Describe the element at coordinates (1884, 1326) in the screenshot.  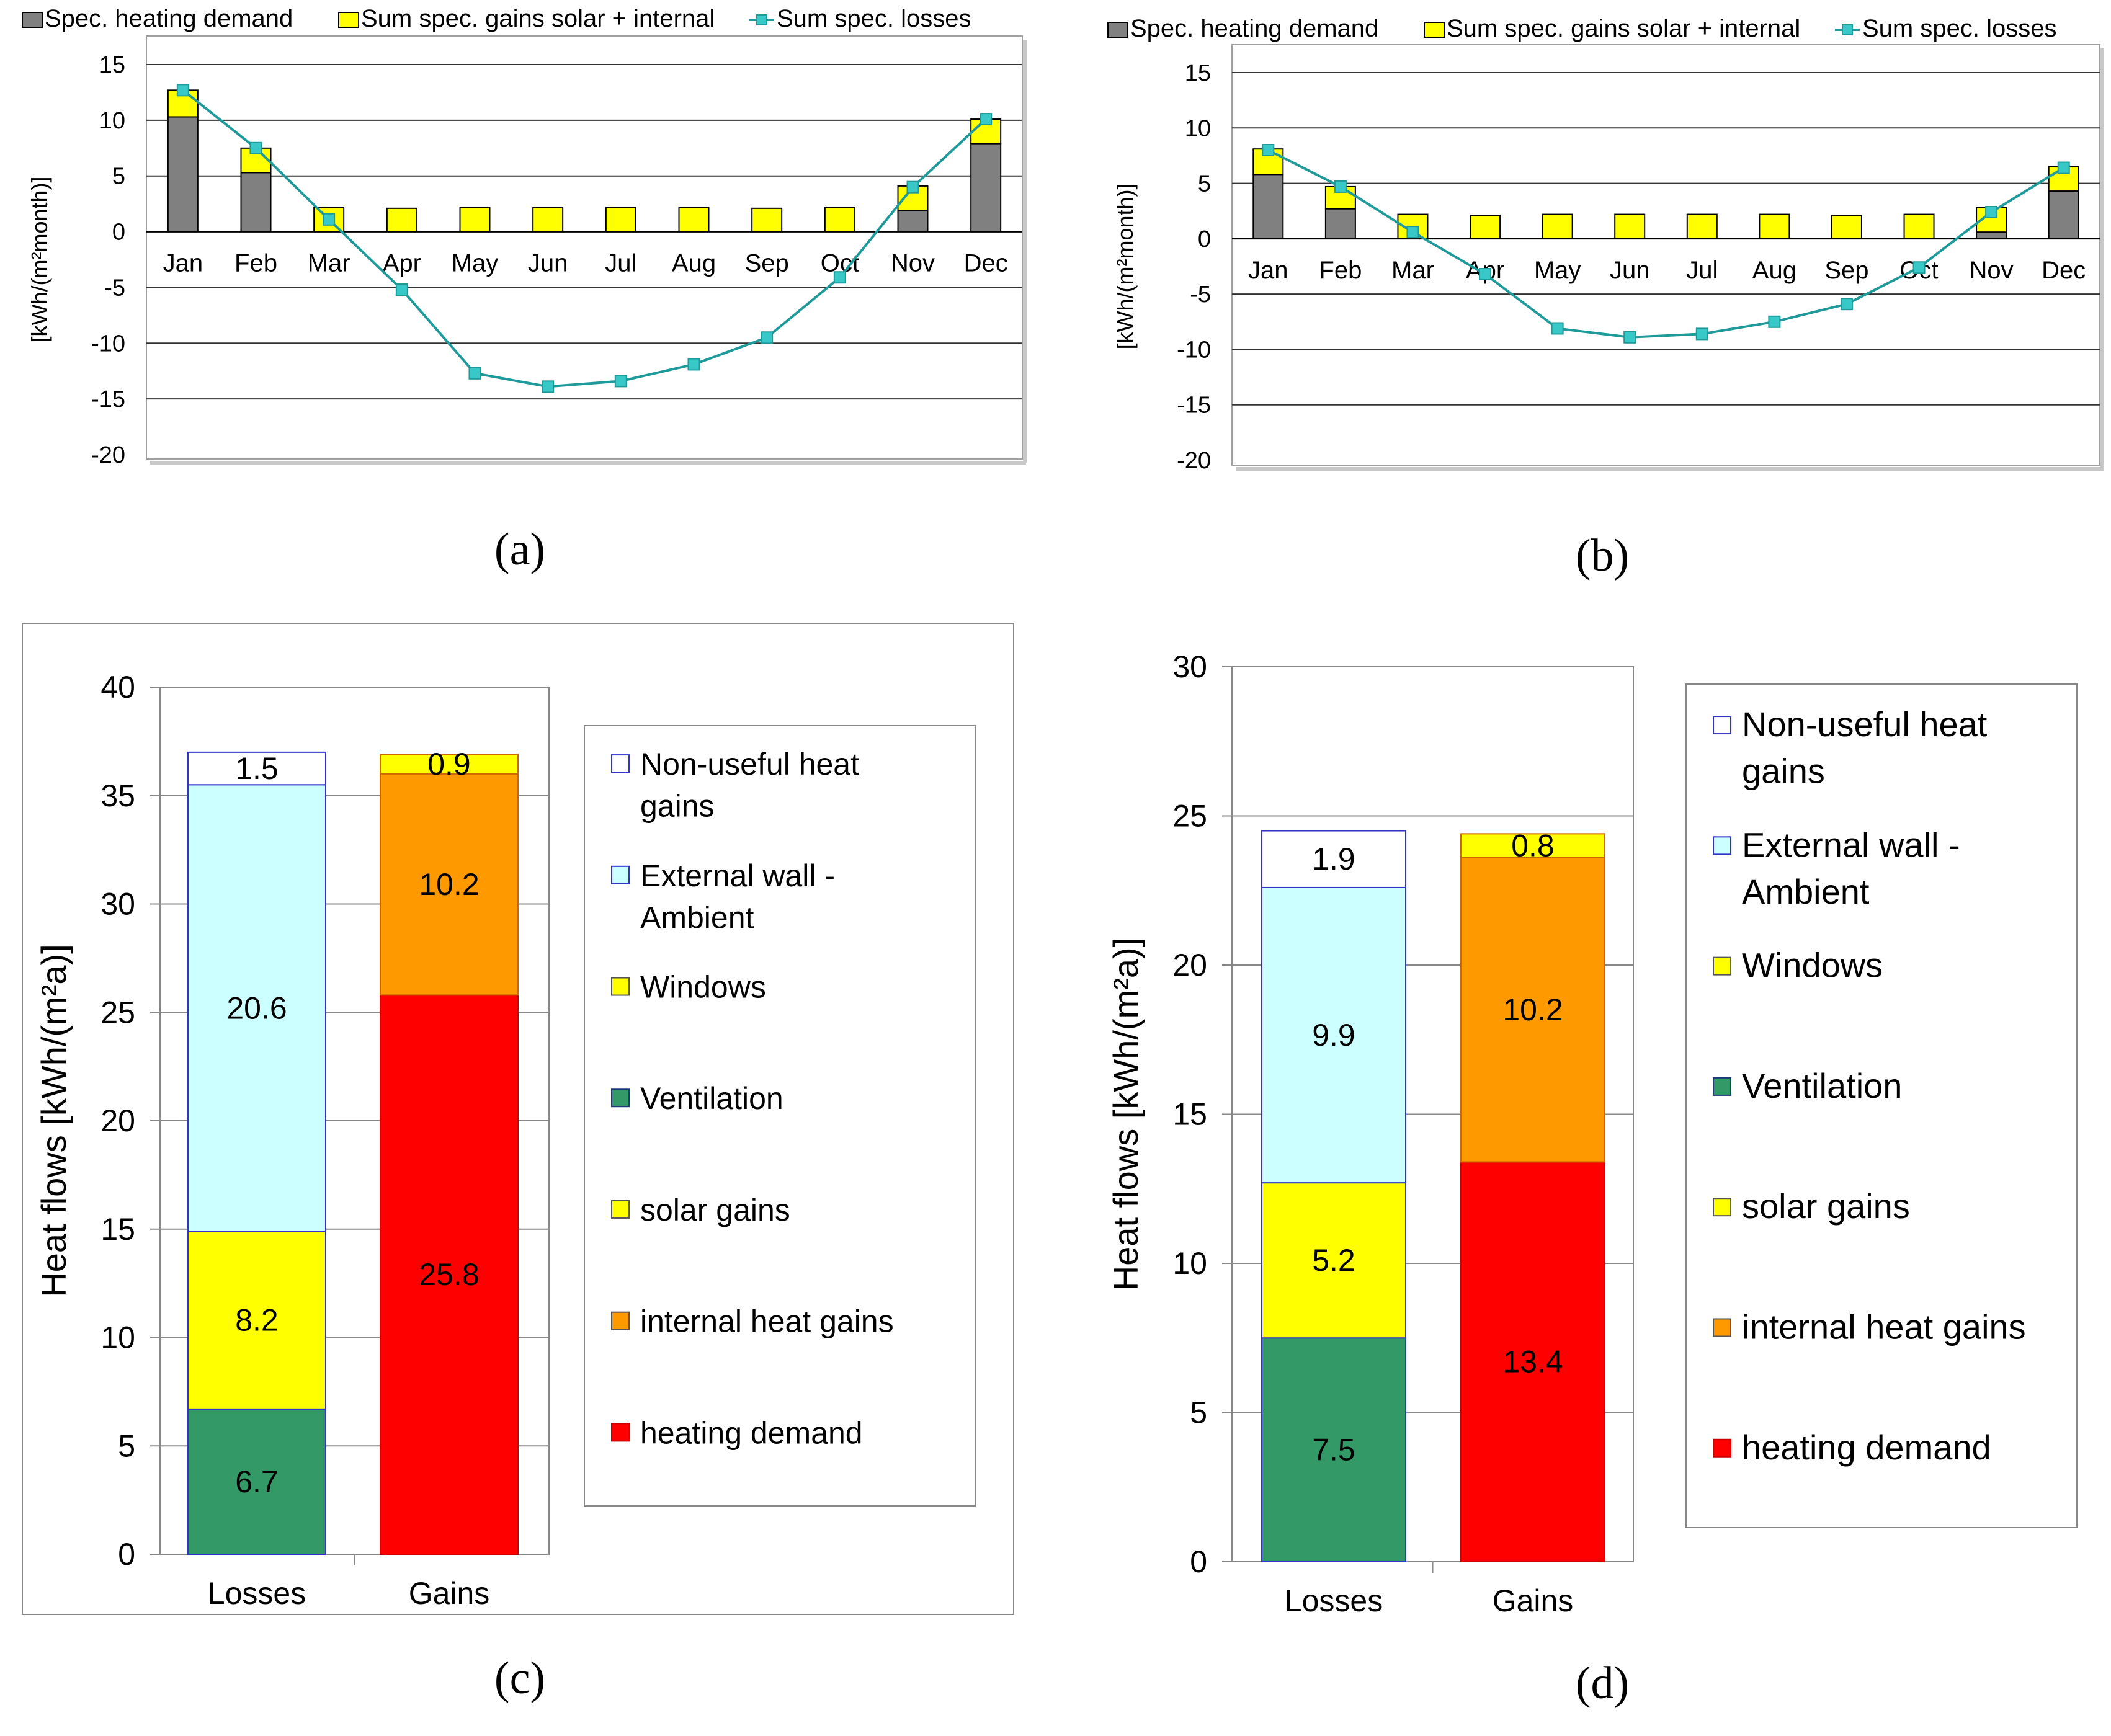
I see `legend-label-internal-heat-gains: internal heat gains` at that location.